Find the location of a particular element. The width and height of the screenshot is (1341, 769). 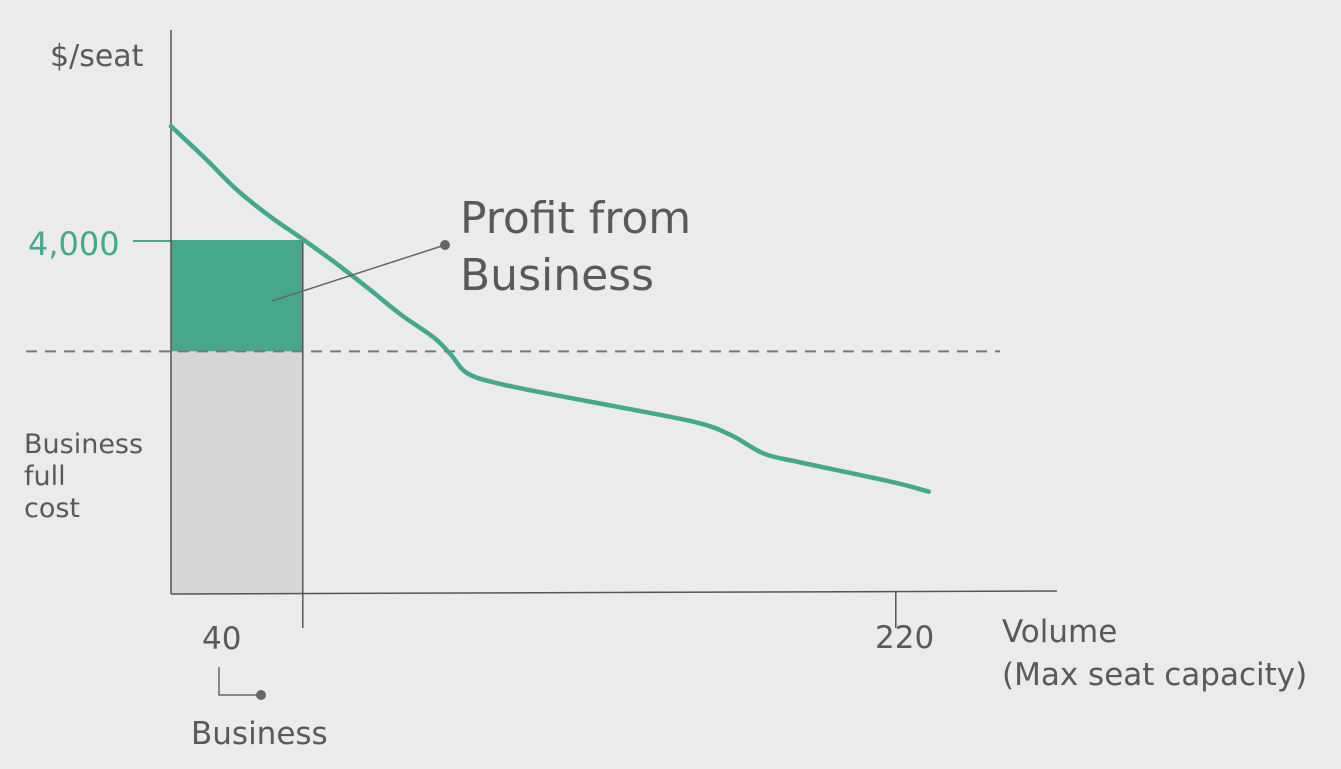

x-tick-label-40: 40 is located at coordinates (221, 639).